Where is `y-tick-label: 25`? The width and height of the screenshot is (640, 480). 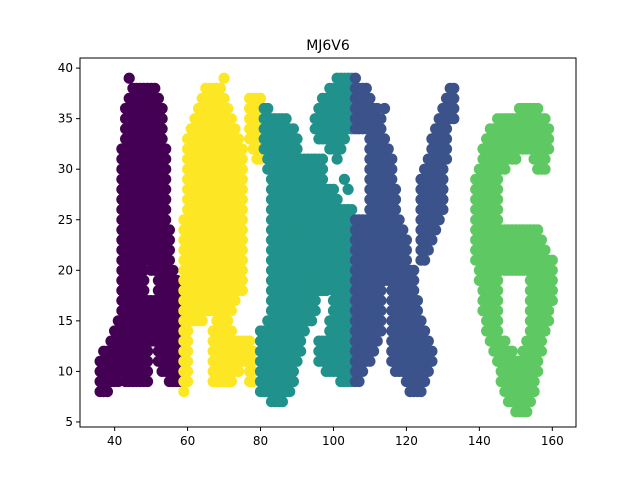 y-tick-label: 25 is located at coordinates (65, 220).